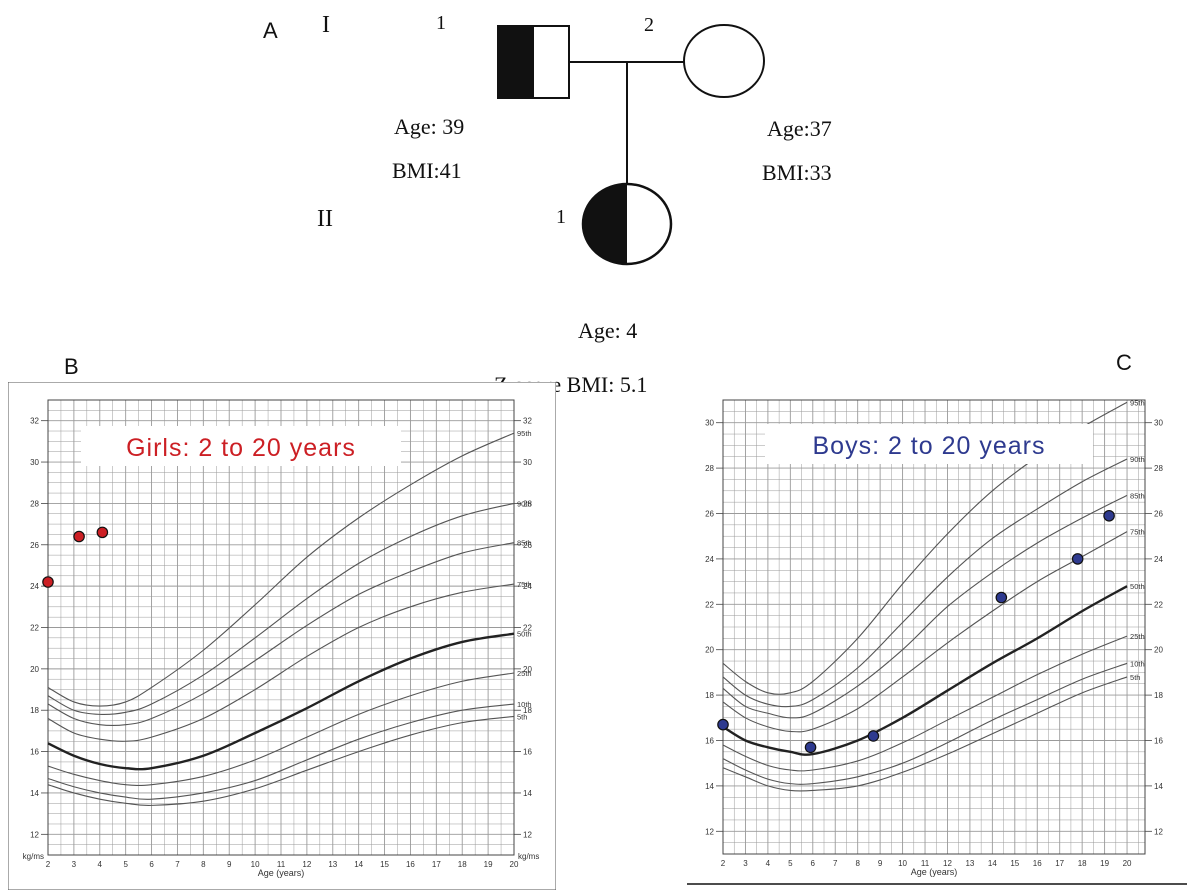 Image resolution: width=1189 pixels, height=891 pixels. I want to click on boys-y-tick-label-right: 14, so click(1158, 786).